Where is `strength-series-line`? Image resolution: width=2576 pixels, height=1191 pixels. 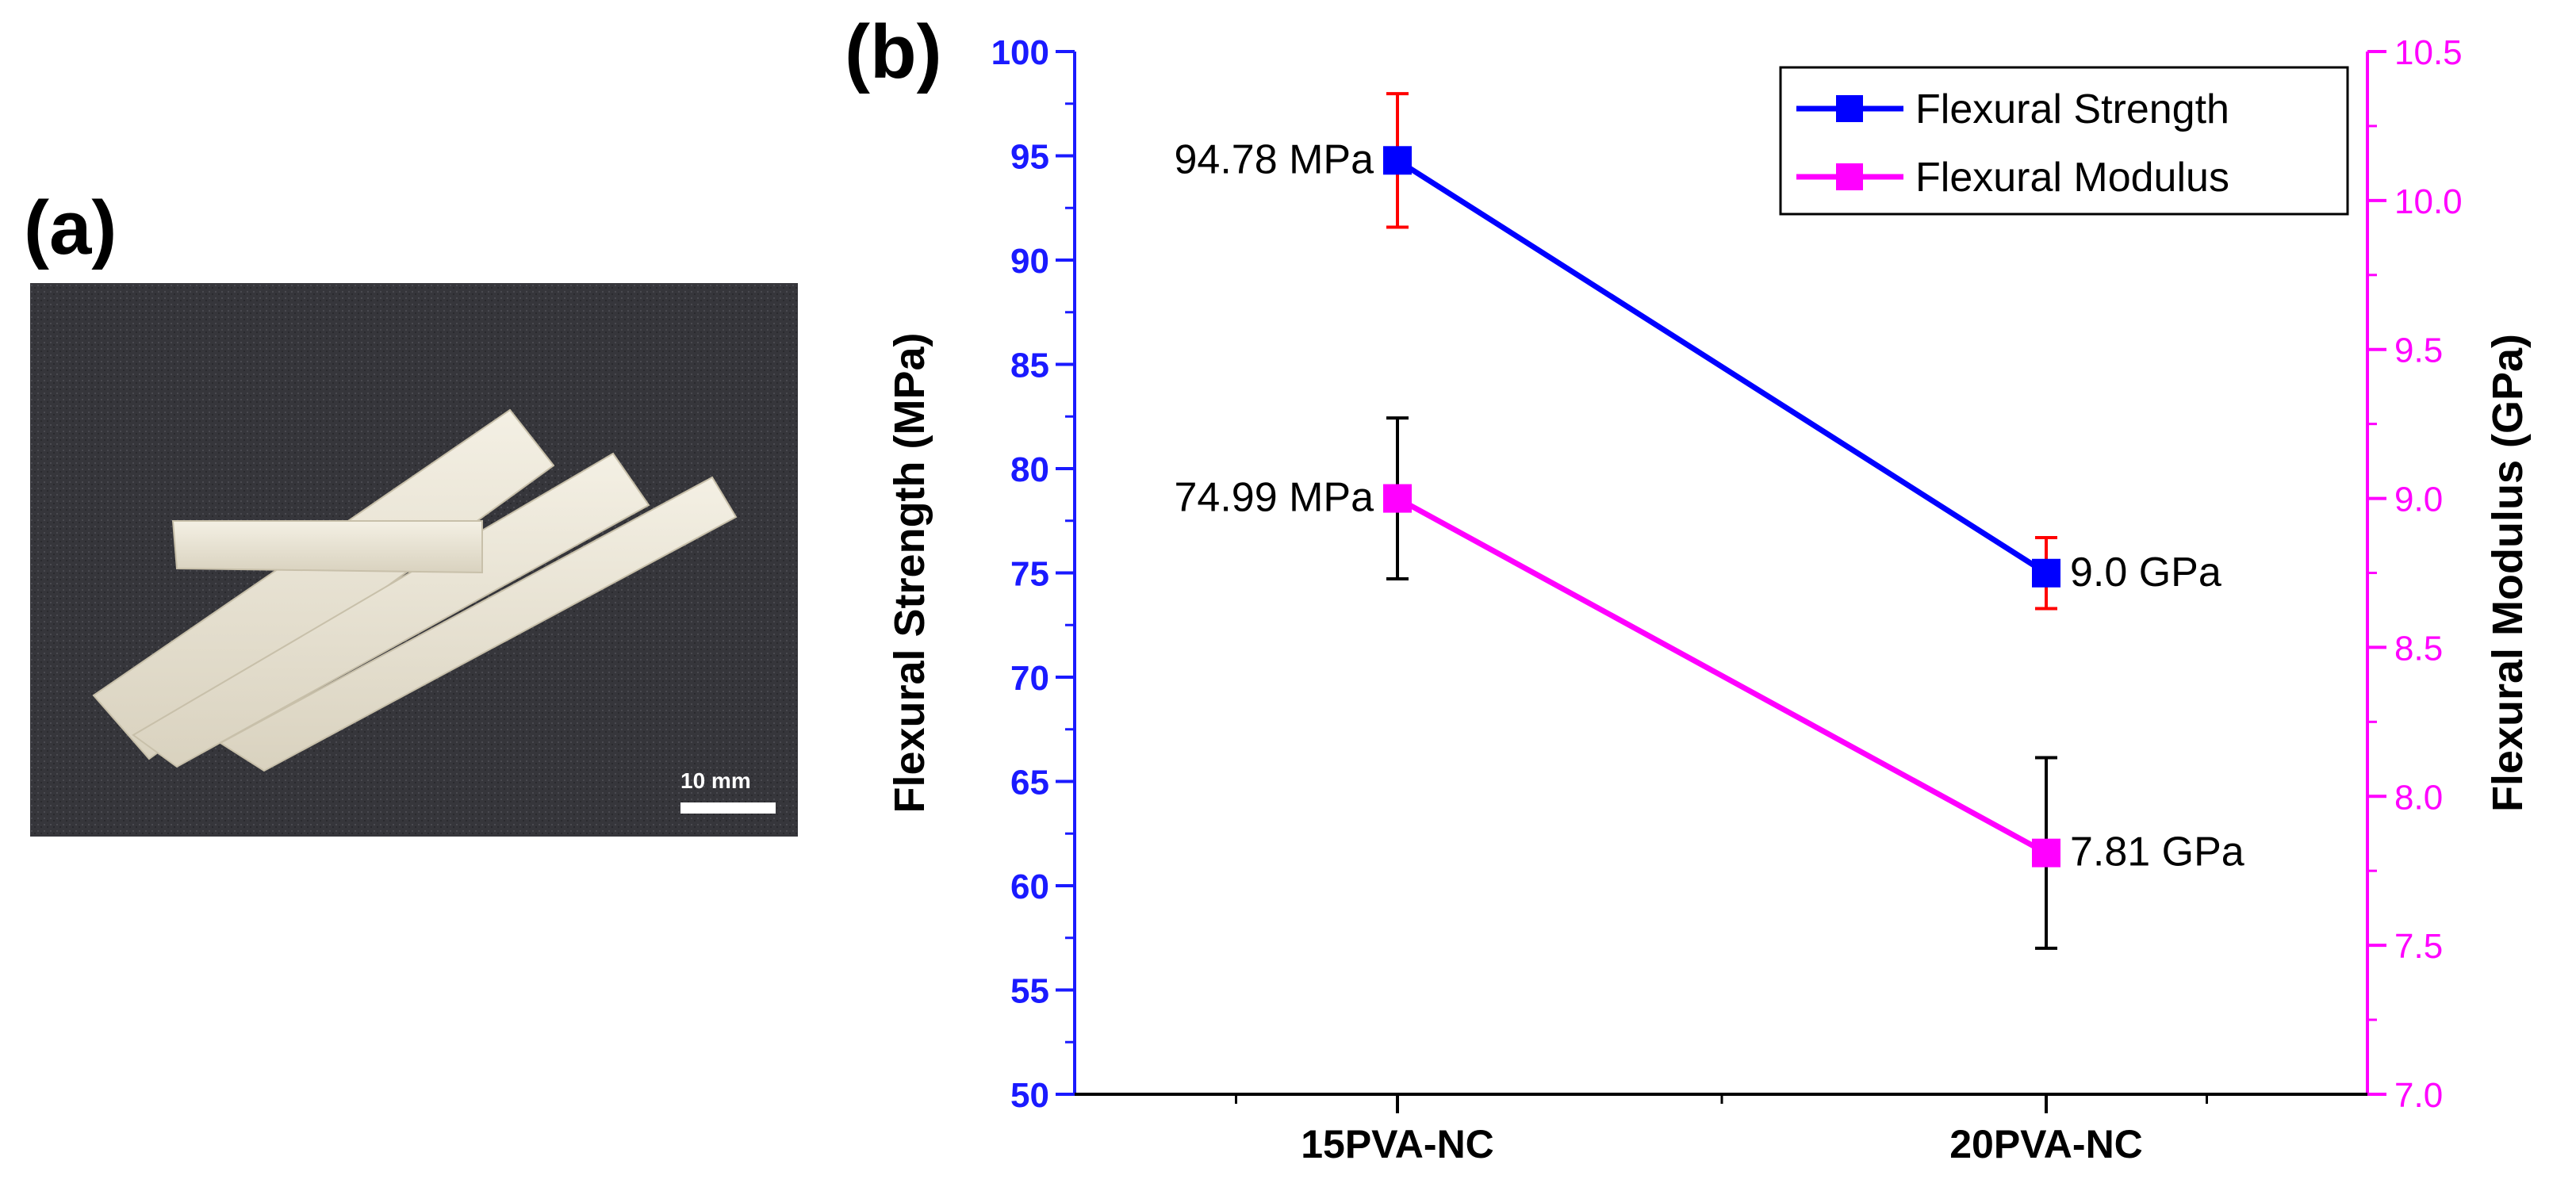
strength-series-line is located at coordinates (1722, 367).